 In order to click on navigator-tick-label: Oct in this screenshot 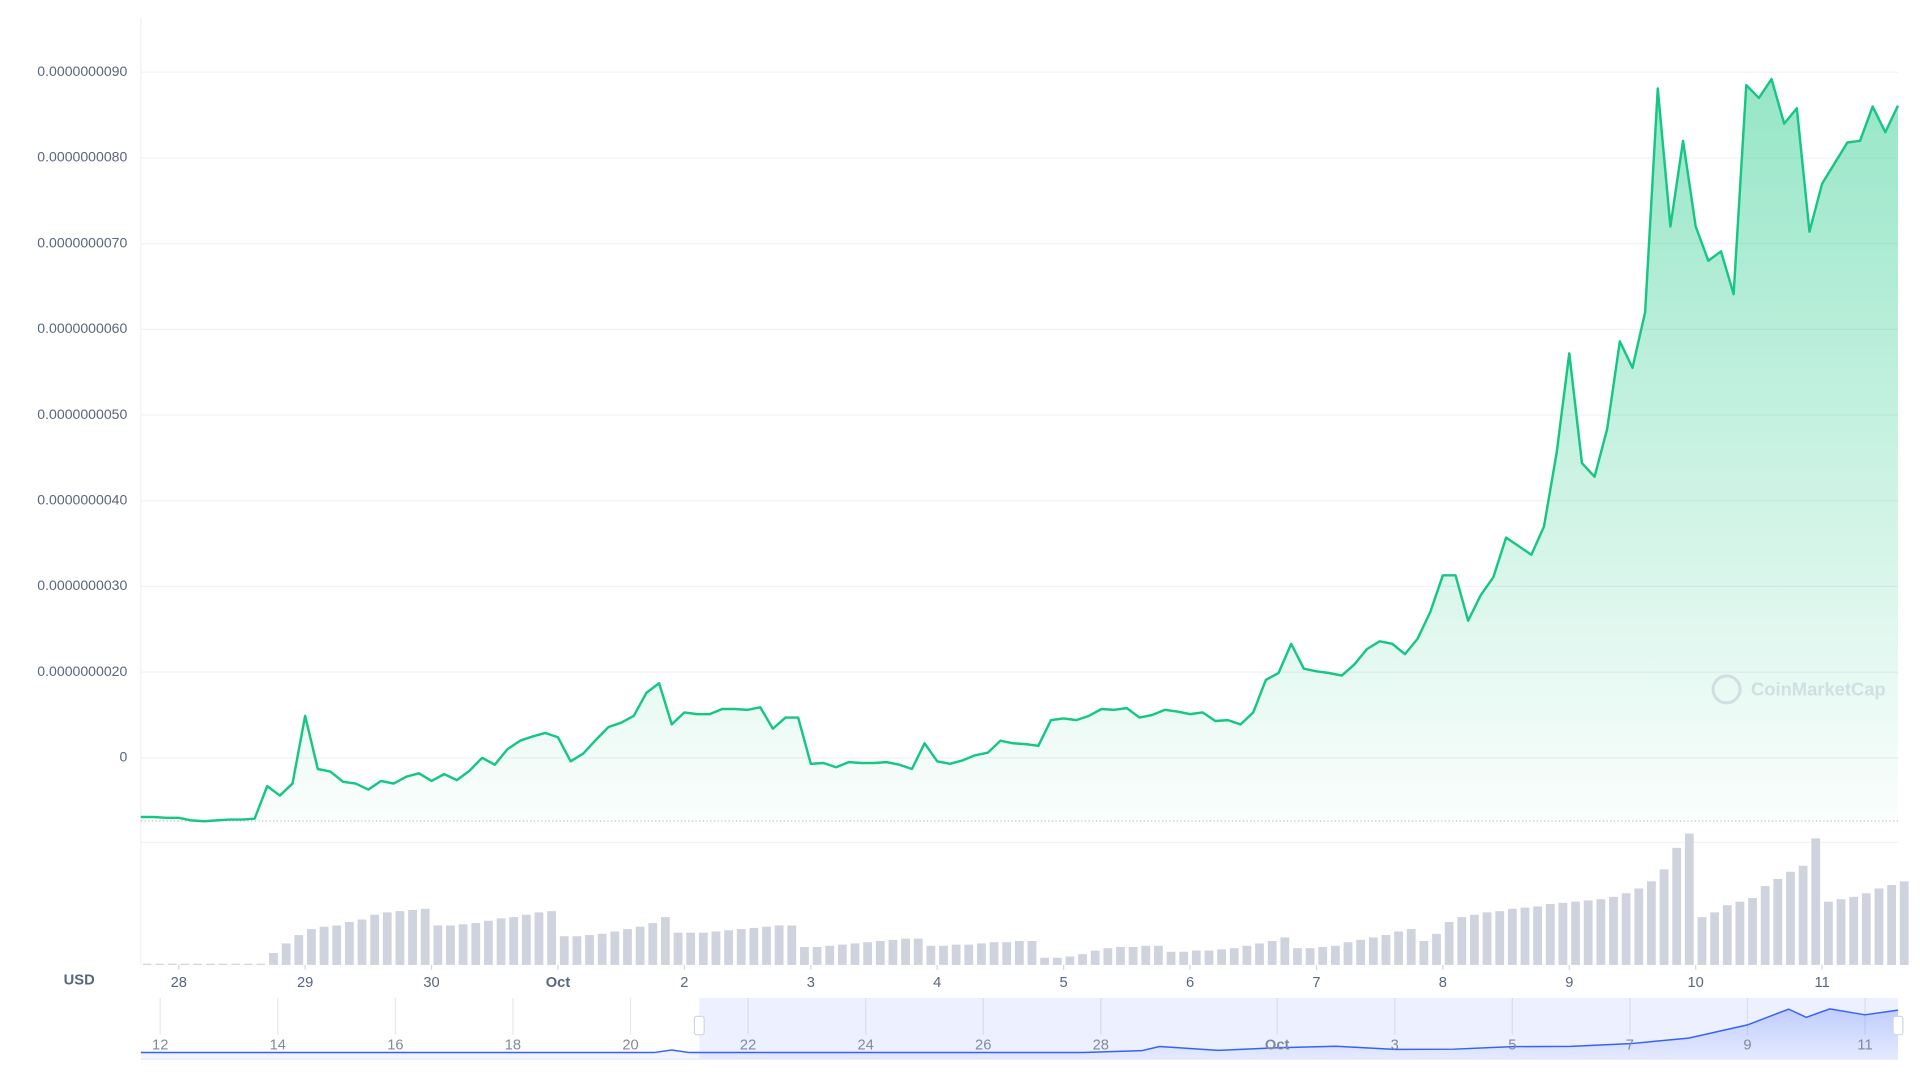, I will do `click(1277, 1046)`.